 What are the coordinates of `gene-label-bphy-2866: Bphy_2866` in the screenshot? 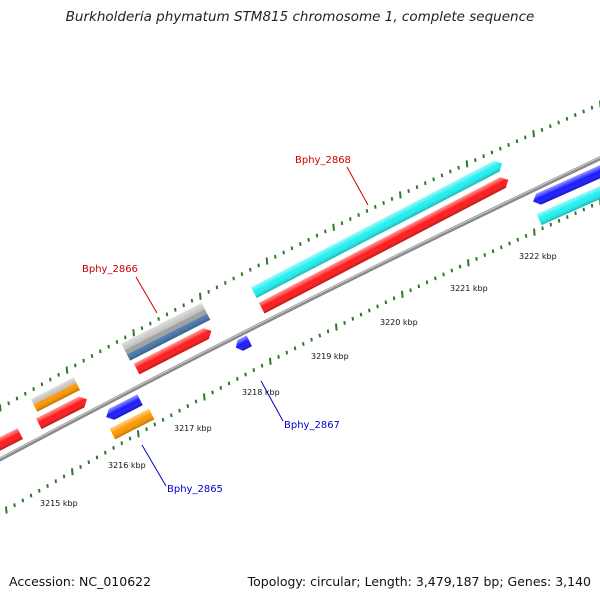 It's located at (110, 269).